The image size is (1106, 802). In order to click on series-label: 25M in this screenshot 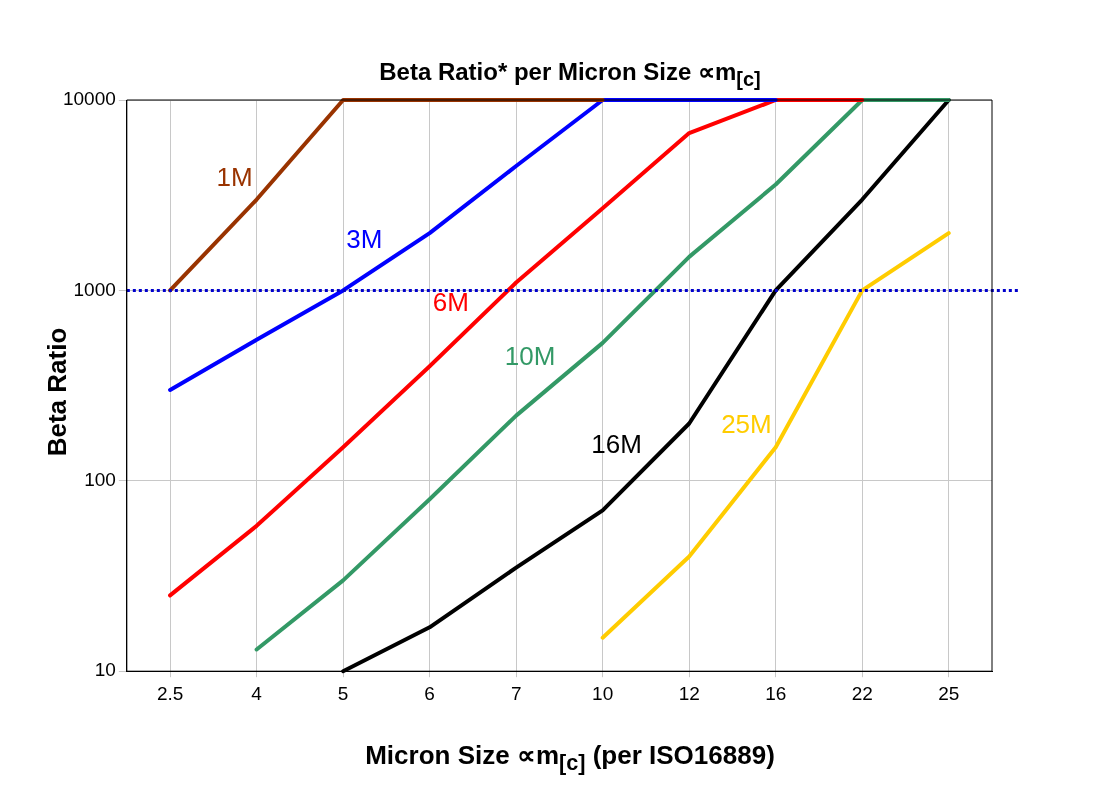, I will do `click(746, 424)`.